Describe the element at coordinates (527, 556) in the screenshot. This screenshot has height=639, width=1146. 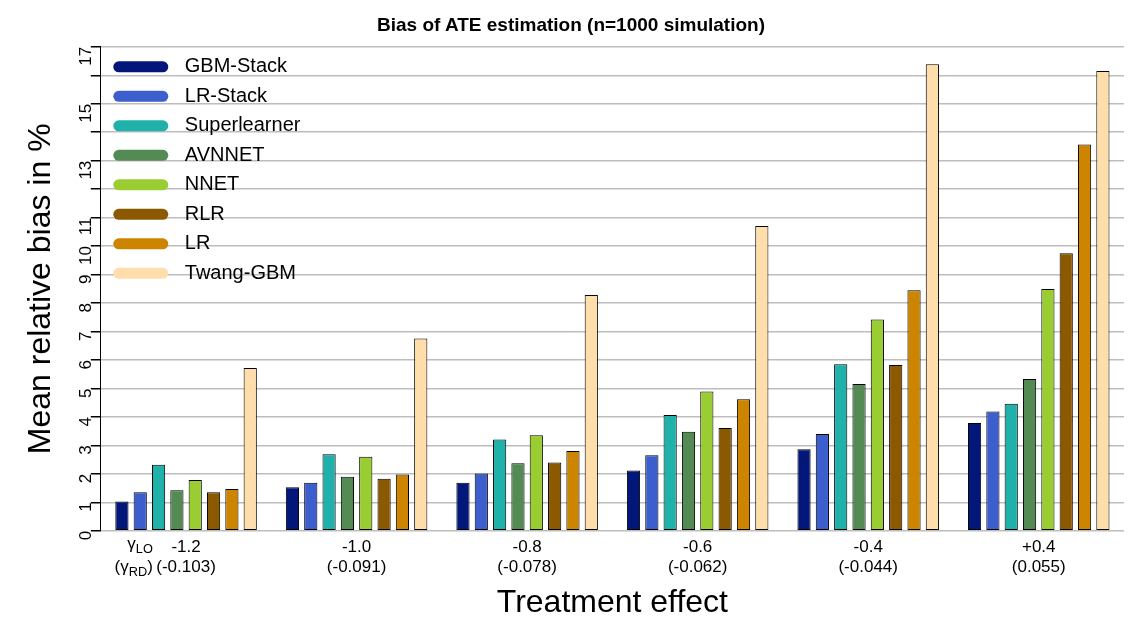
I see `x-tick-label: -0.8 (-0.078)` at that location.